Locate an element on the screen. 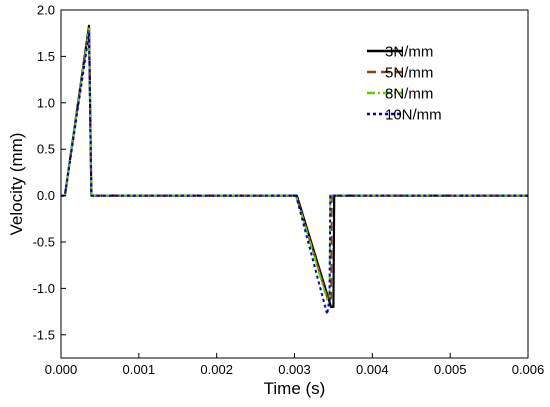 The image size is (550, 407). y-tick-label: 0.5 is located at coordinates (46, 149).